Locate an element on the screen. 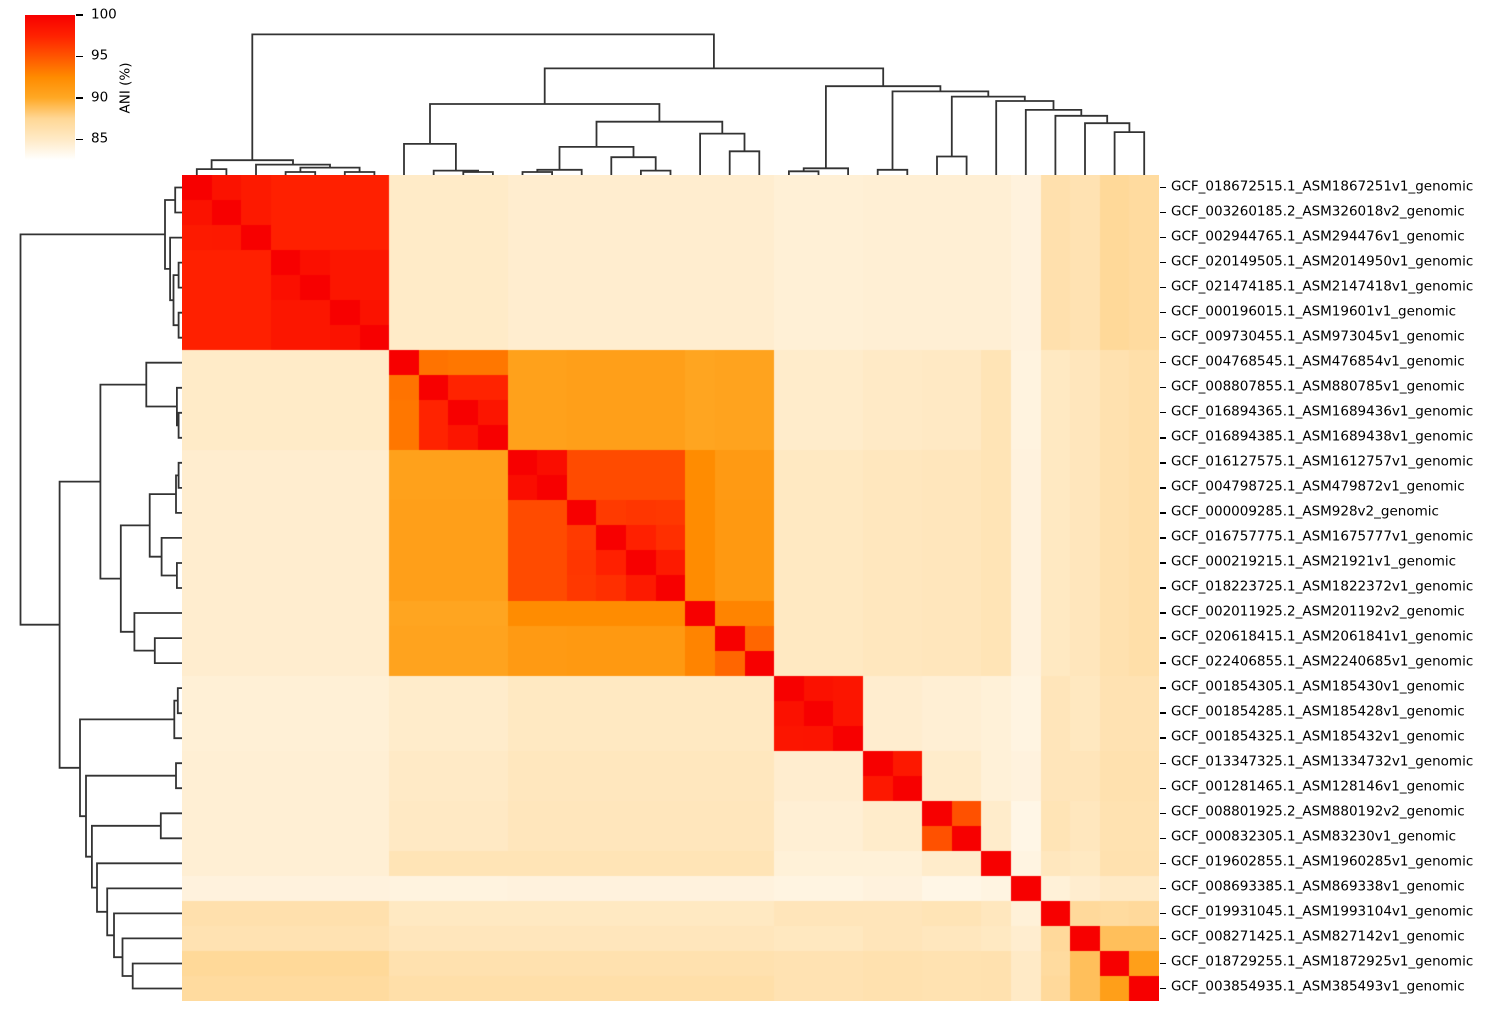 The width and height of the screenshot is (1489, 1010). colorbar-axis-label: ANI (%) is located at coordinates (125, 87).